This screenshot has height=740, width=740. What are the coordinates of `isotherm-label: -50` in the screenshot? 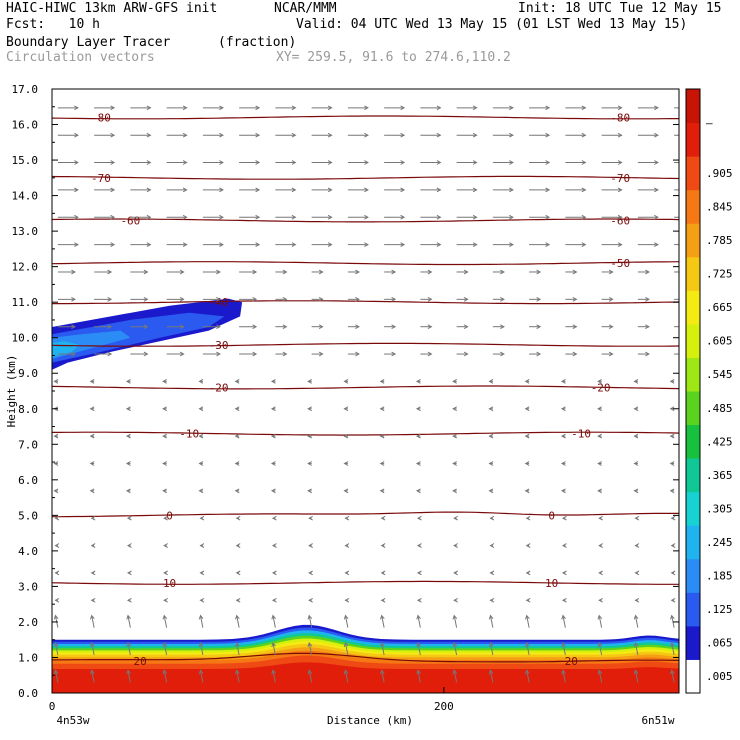 It's located at (620, 263).